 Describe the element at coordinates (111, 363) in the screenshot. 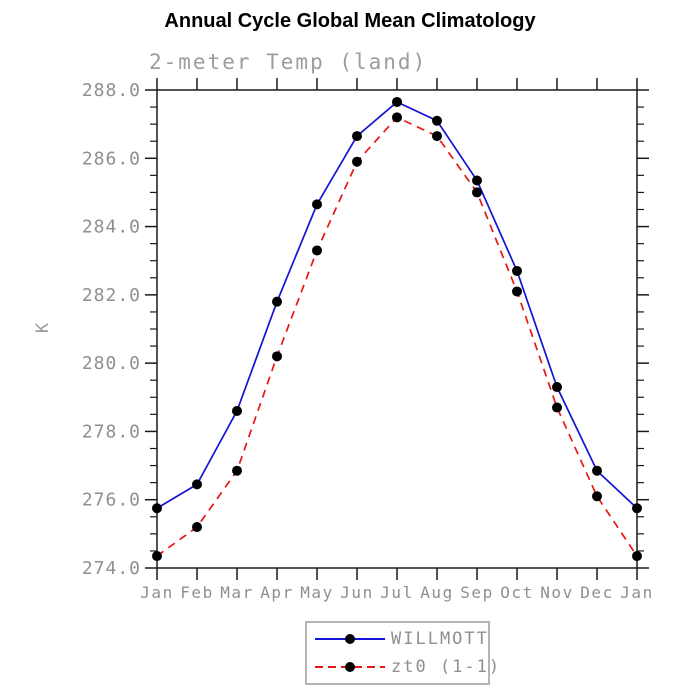

I see `y-tick-label: 280.0` at that location.